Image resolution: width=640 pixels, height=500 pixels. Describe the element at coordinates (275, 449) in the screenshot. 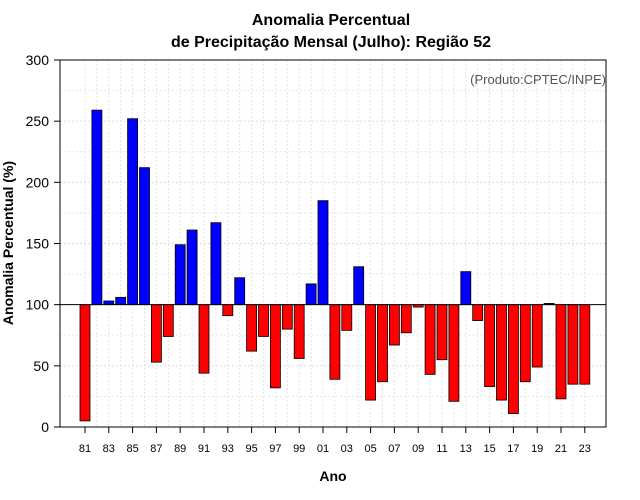

I see `x-tick-label: 97` at that location.